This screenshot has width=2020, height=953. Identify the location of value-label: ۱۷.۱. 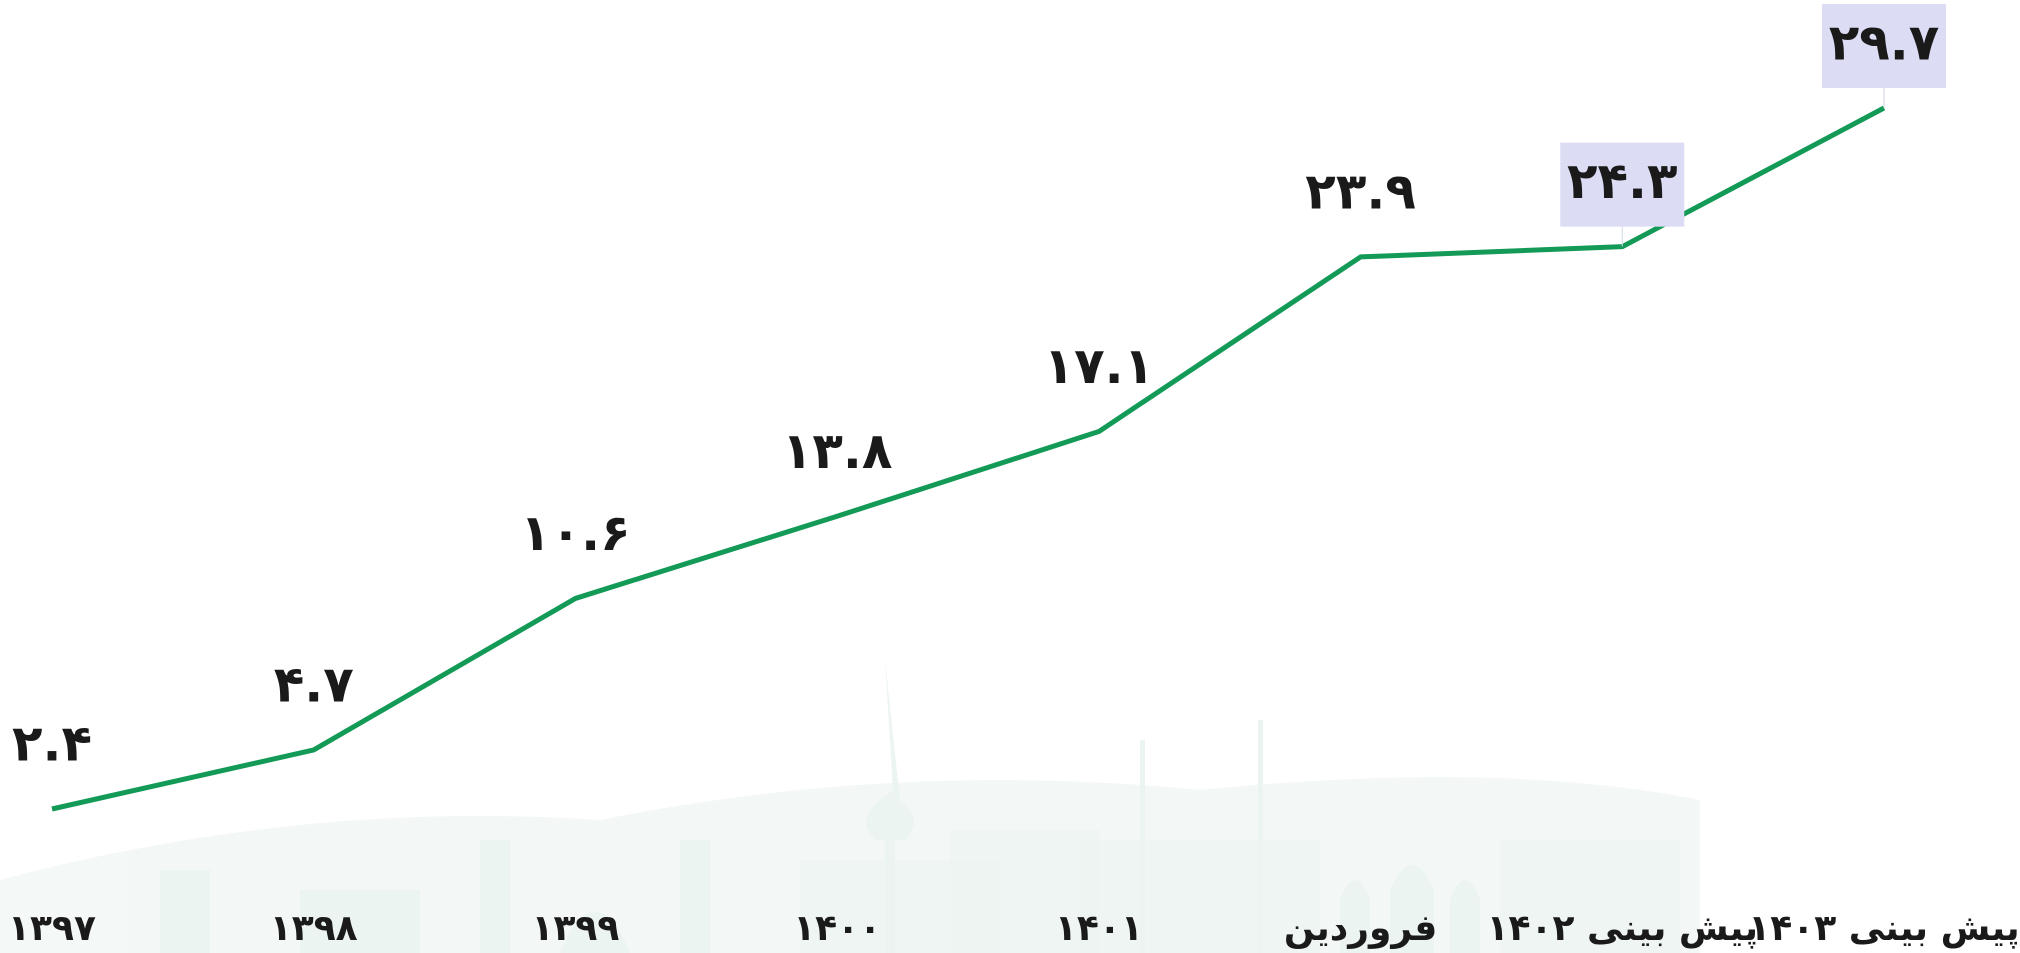
(1099, 366).